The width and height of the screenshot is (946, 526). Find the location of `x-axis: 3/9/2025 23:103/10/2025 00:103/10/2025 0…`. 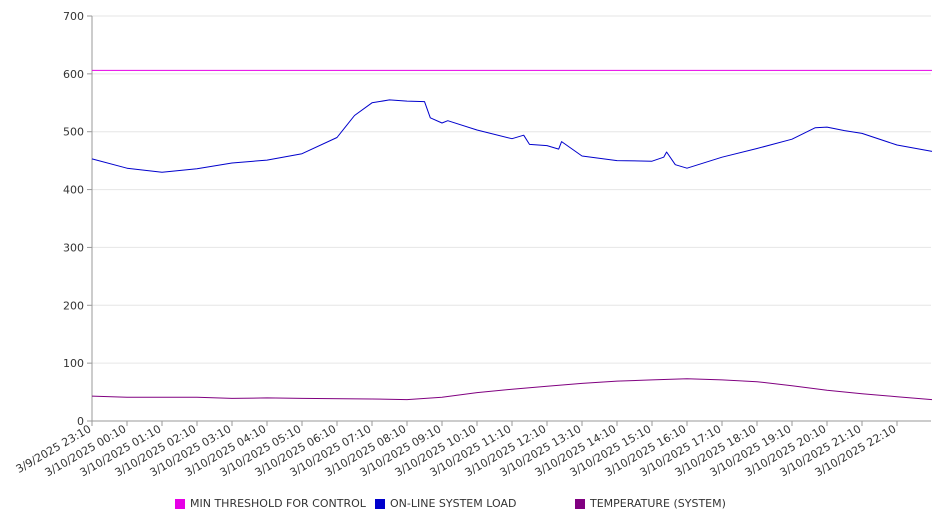

x-axis: 3/9/2025 23:103/10/2025 00:103/10/2025 0… is located at coordinates (472, 449).